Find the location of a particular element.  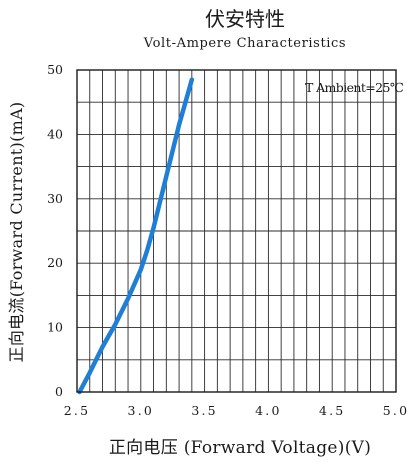

x-tick-label: 3.0 is located at coordinates (141, 410).